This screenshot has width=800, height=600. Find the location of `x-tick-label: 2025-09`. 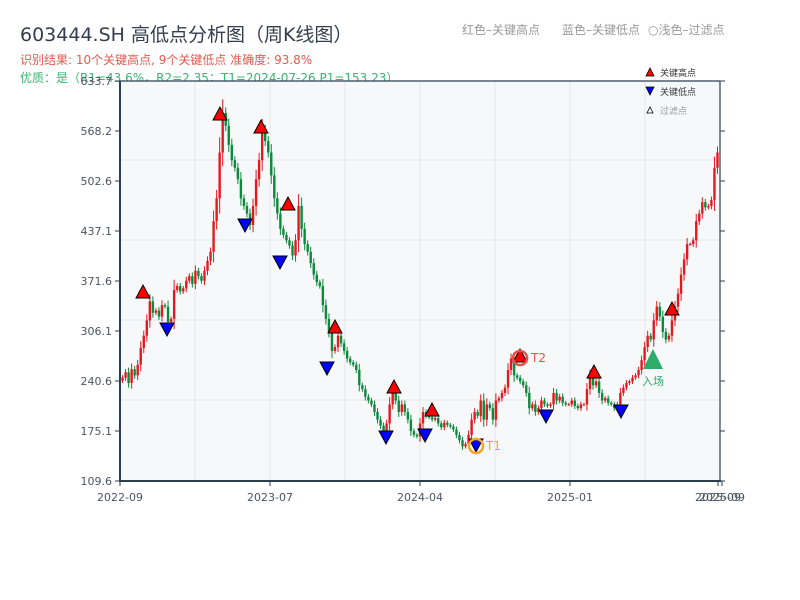

x-tick-label: 2025-09 is located at coordinates (718, 497).